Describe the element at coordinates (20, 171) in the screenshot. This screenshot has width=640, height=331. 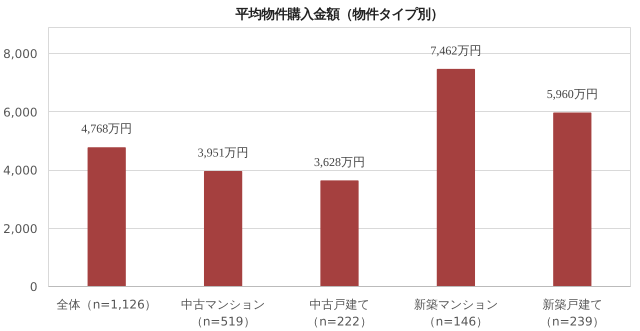
I see `y-tick-label: 4,000` at that location.